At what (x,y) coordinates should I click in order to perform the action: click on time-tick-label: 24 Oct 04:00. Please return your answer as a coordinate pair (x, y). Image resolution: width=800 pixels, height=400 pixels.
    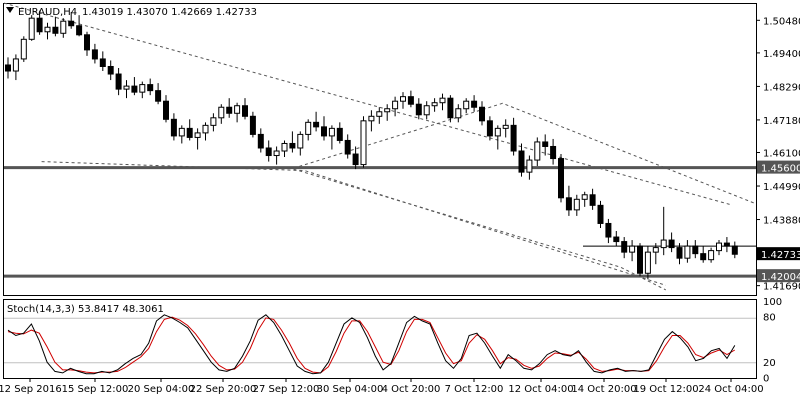
    Looking at the image, I should click on (730, 389).